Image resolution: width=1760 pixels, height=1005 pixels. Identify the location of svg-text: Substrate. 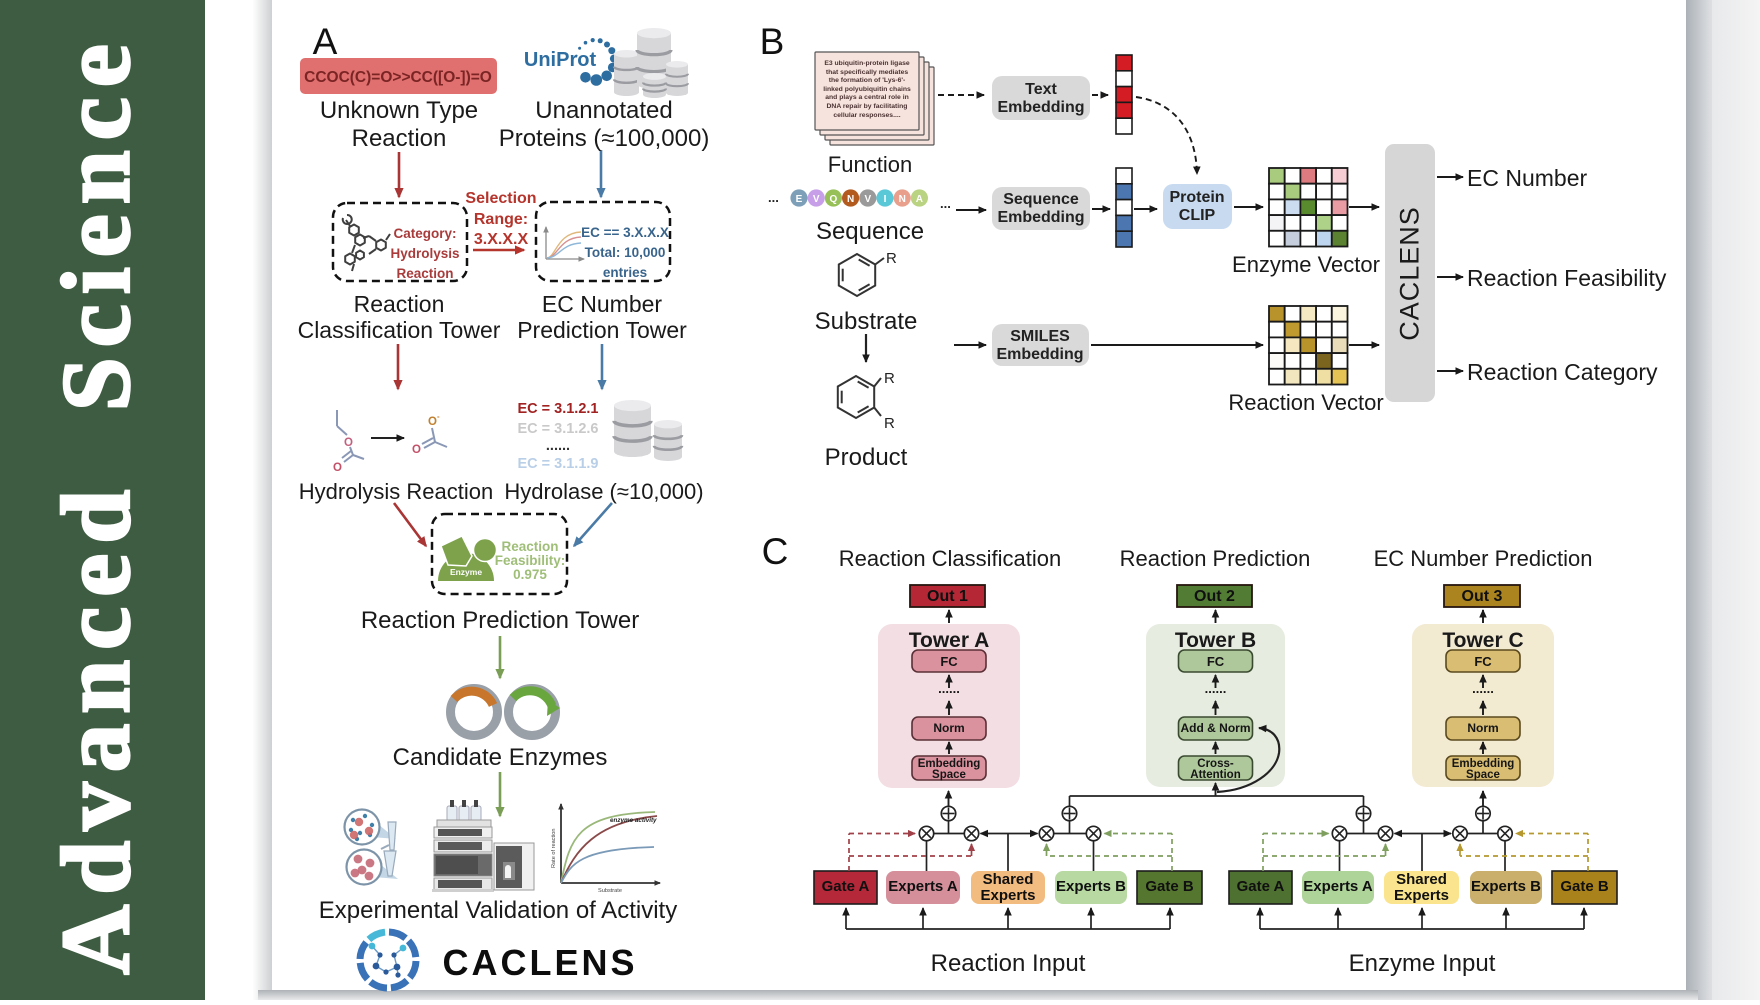
(610, 891).